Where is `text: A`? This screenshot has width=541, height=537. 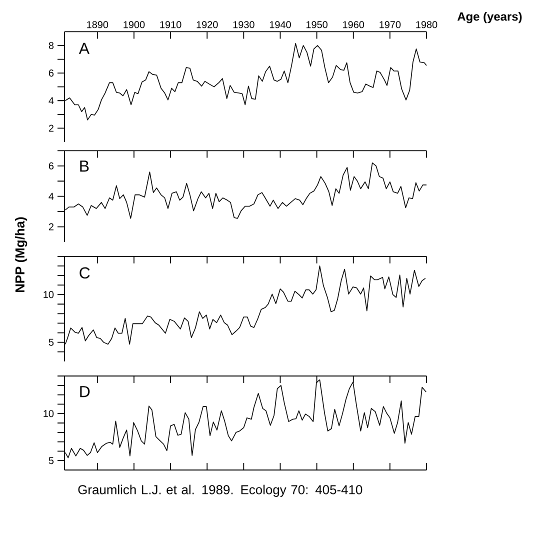 text: A is located at coordinates (84, 48).